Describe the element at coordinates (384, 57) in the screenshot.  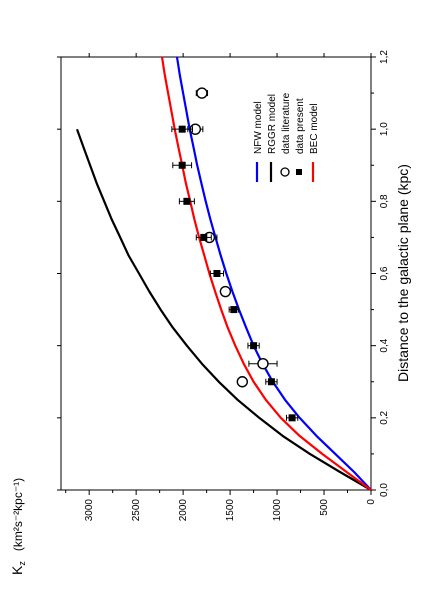
I see `x-tick-label: 1,2` at that location.